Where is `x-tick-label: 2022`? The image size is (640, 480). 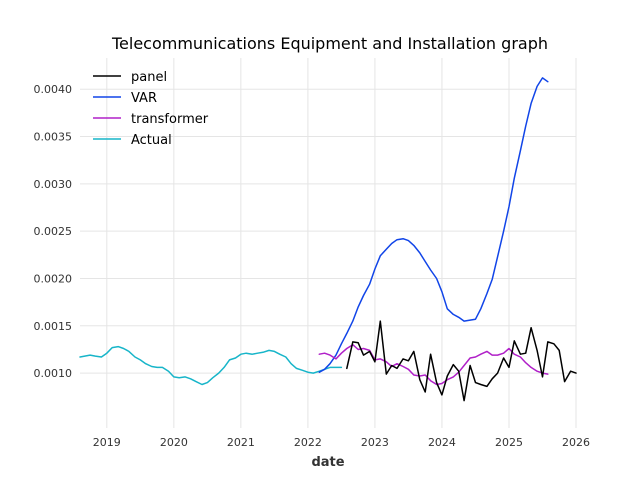 x-tick-label: 2022 is located at coordinates (308, 442).